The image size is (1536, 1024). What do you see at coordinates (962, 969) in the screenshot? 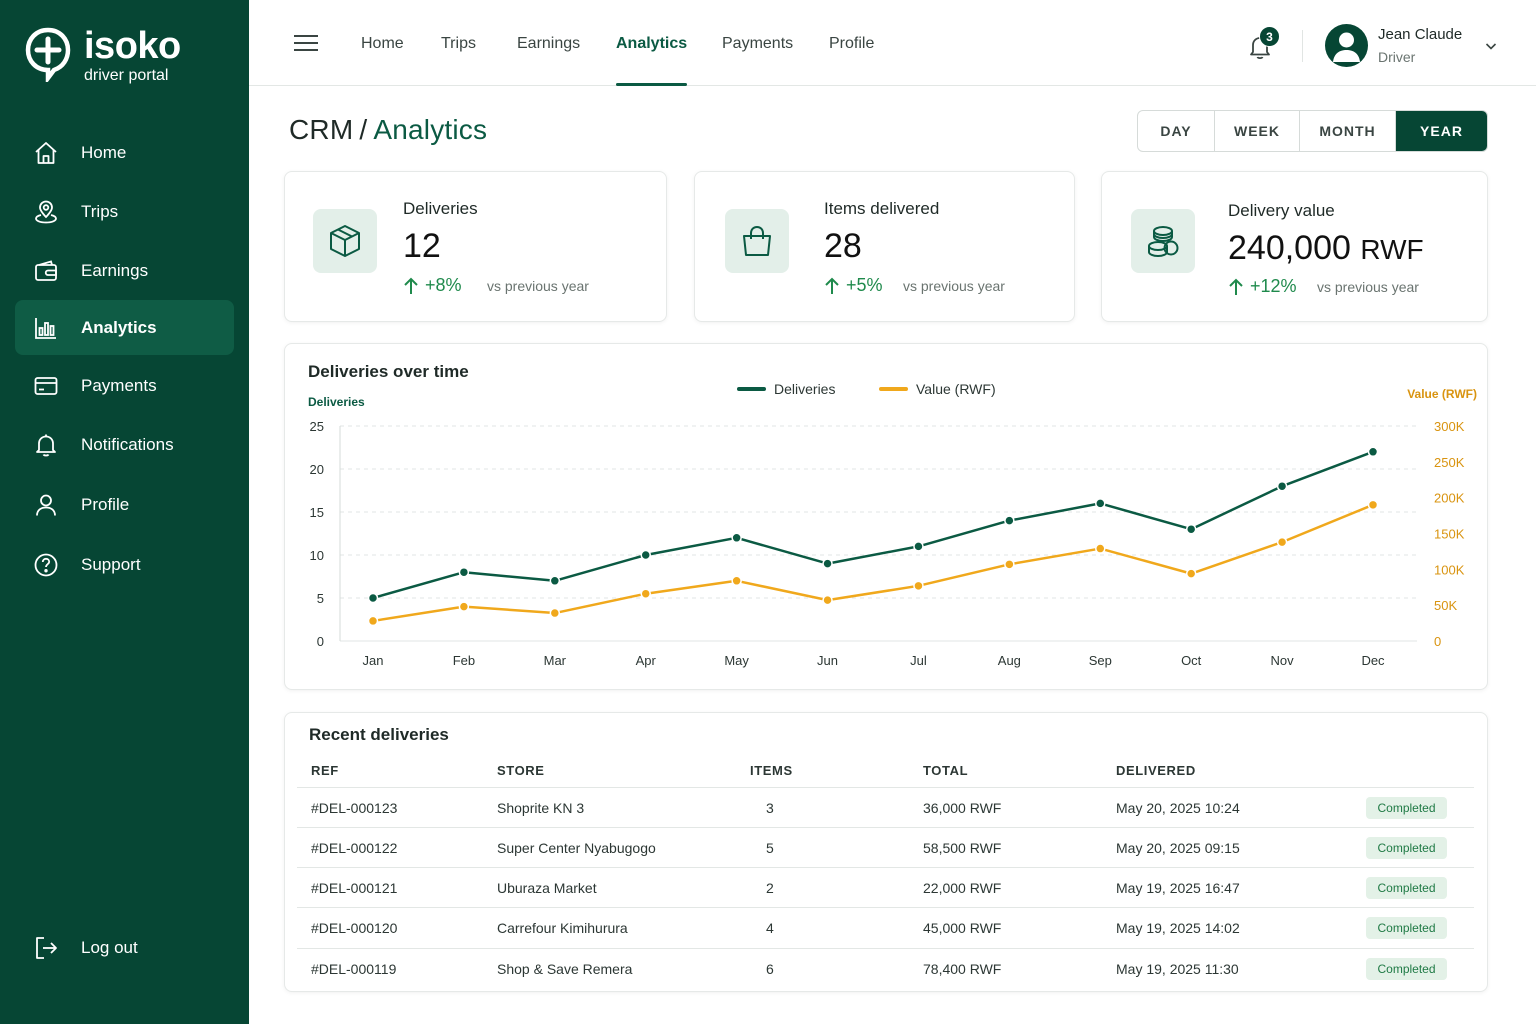
I see `cell-total: 78,400 RWF` at bounding box center [962, 969].